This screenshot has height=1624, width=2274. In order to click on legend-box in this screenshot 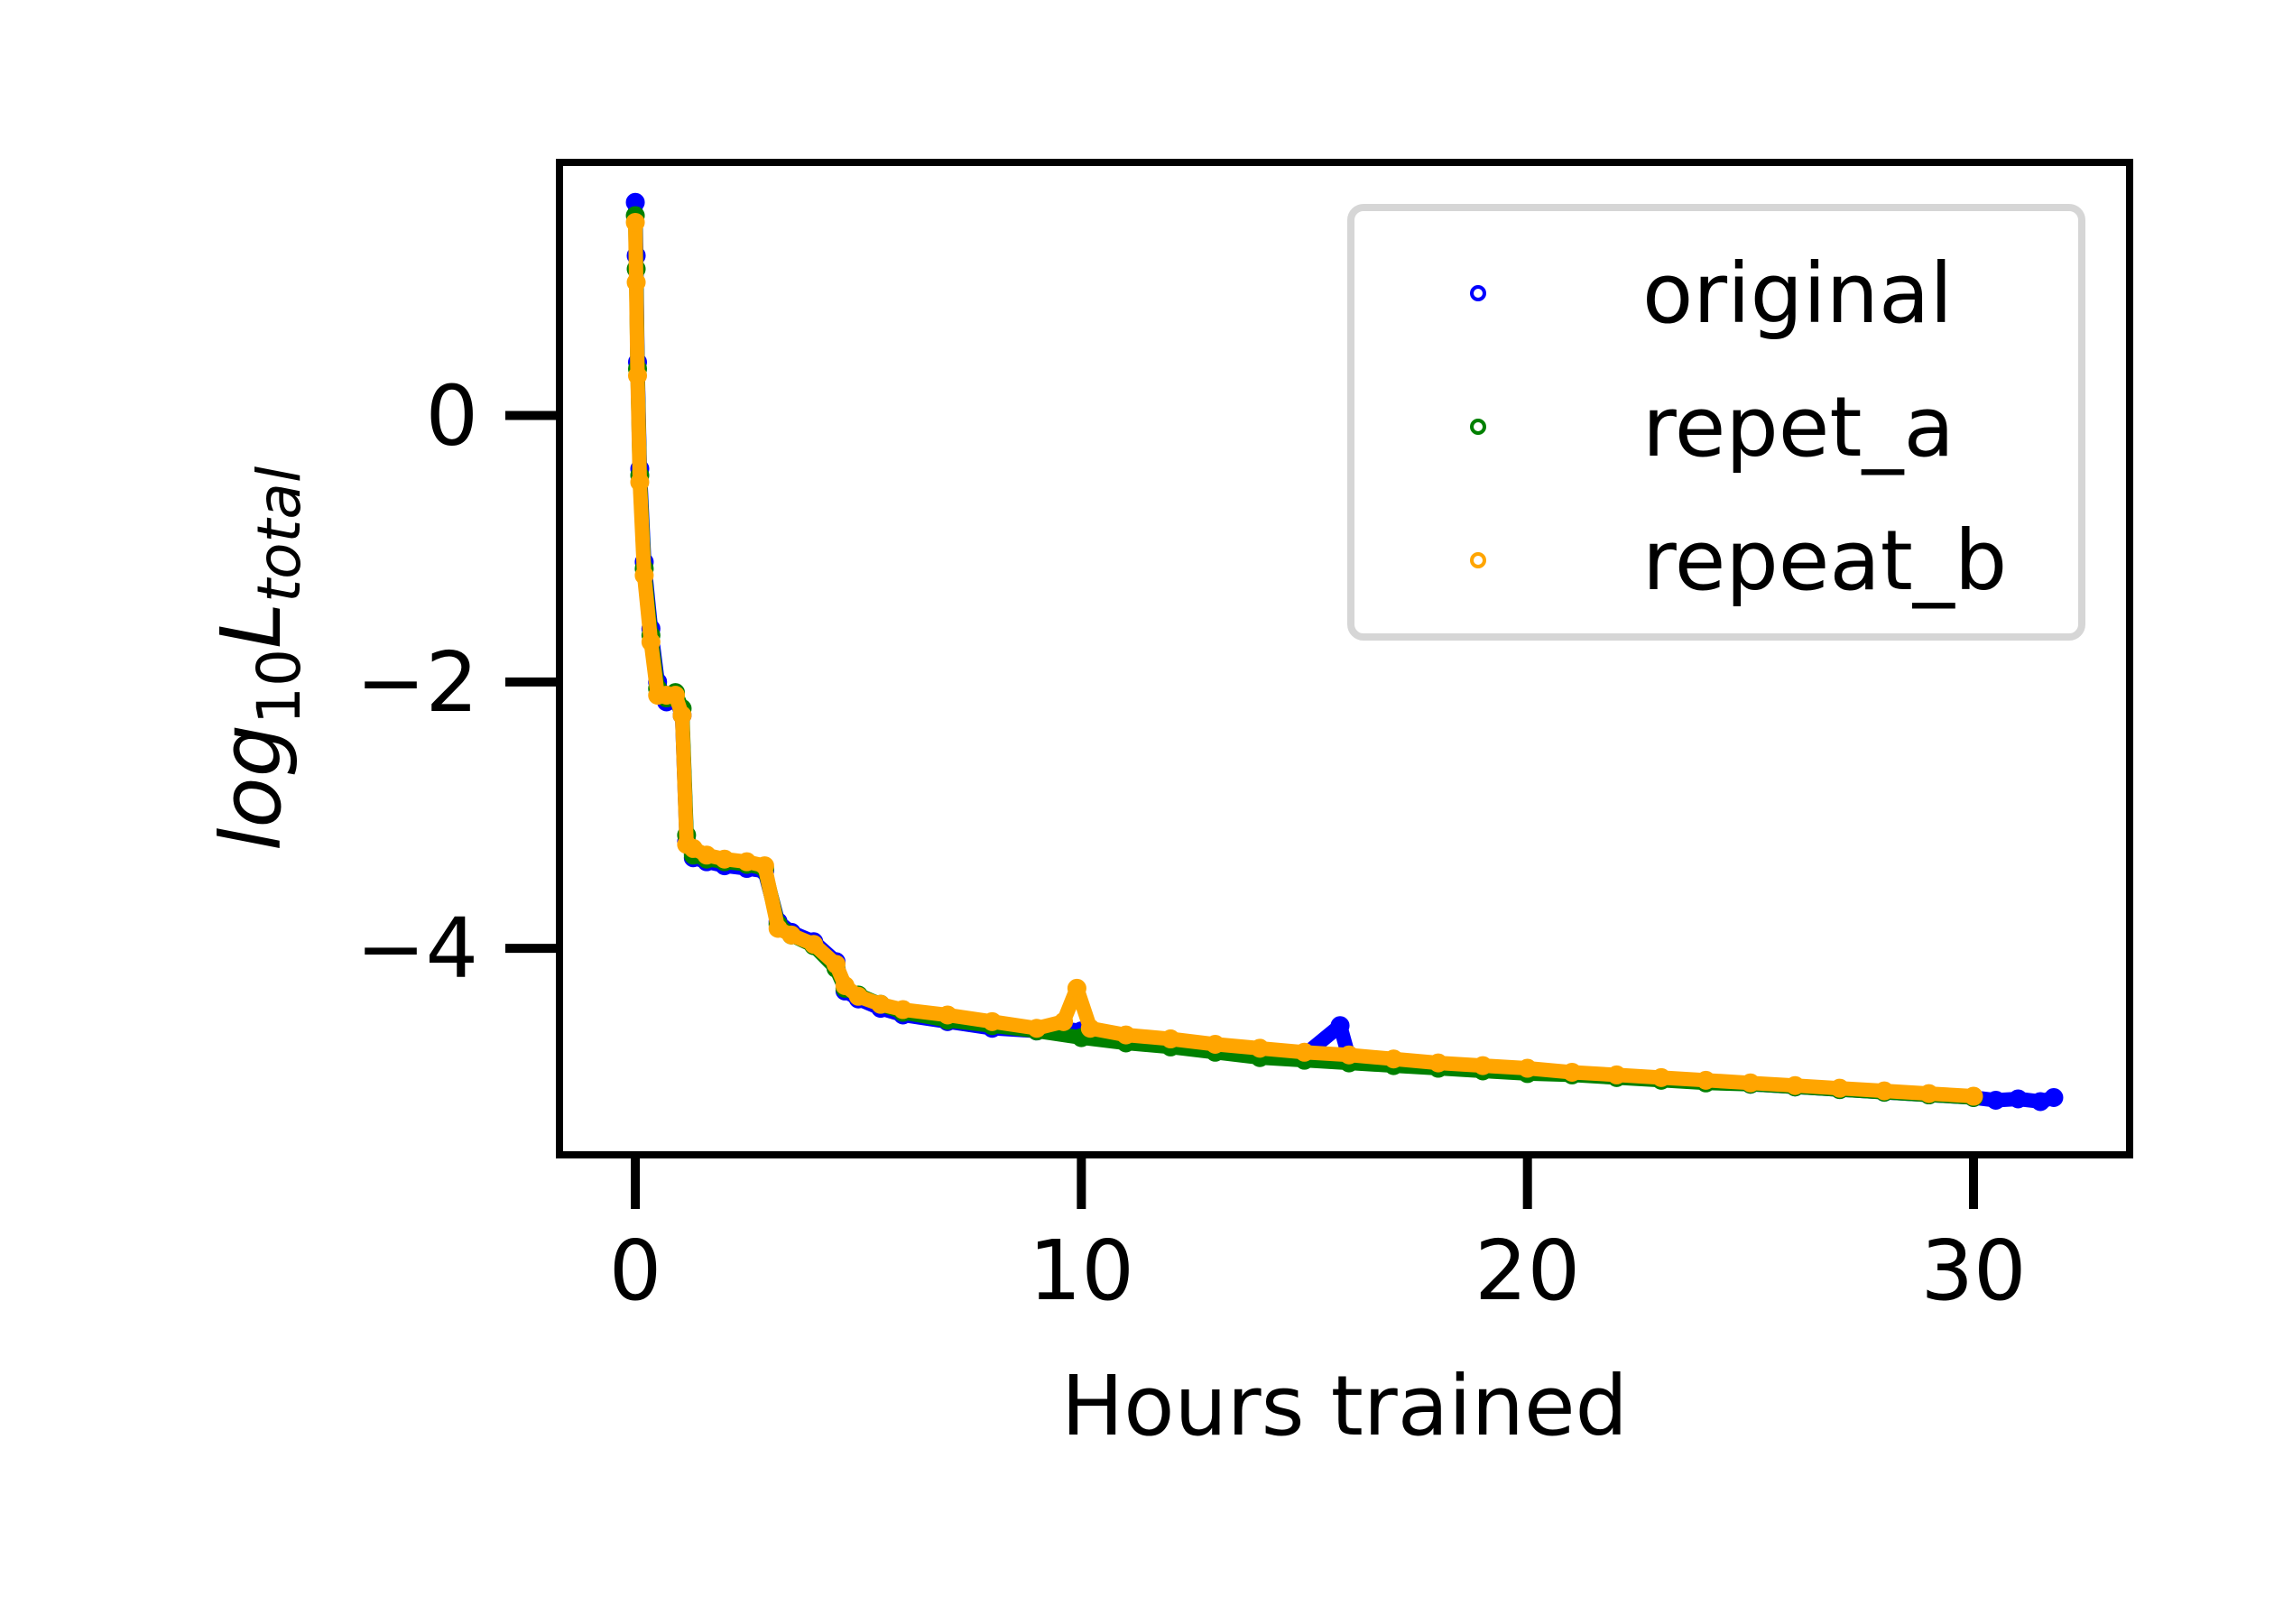, I will do `click(1716, 423)`.